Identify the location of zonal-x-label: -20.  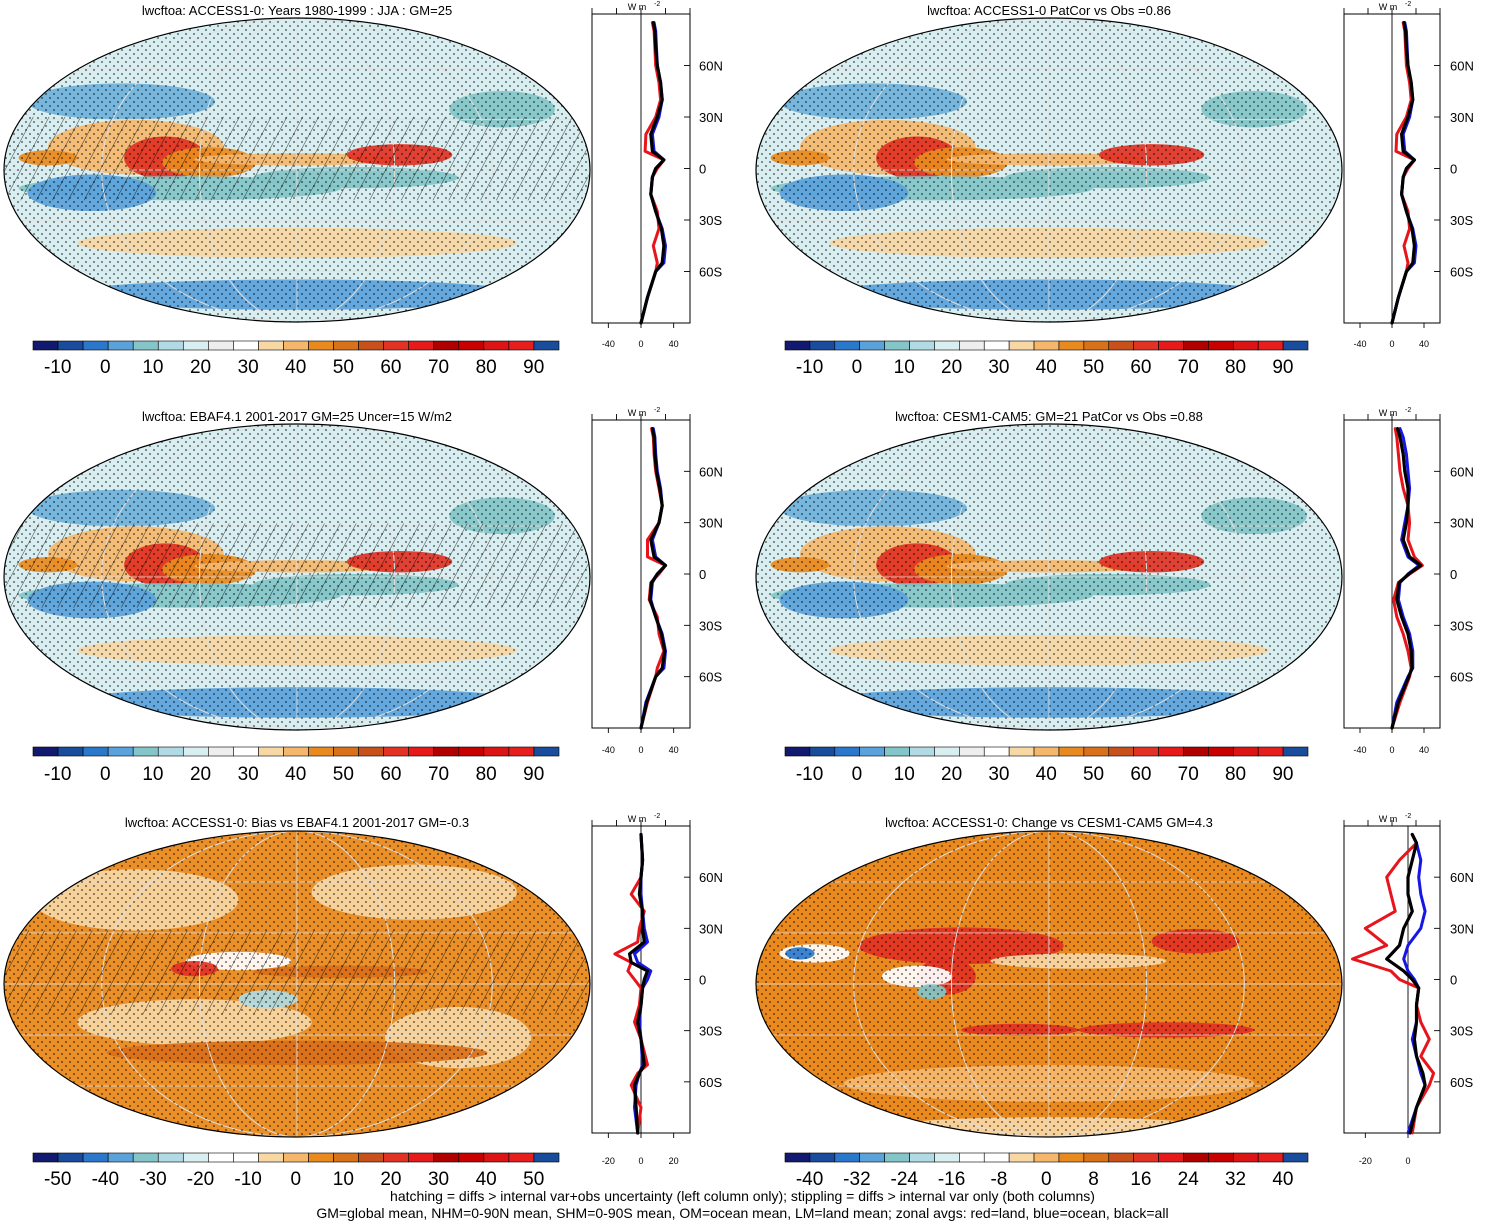
(608, 1161).